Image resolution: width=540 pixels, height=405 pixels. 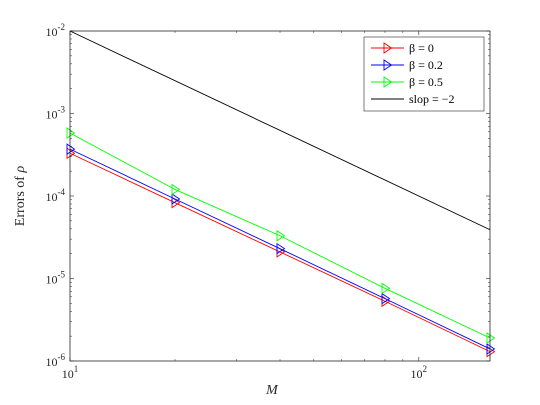 What do you see at coordinates (20, 200) in the screenshot?
I see `y-axis-label-text: Errors of` at bounding box center [20, 200].